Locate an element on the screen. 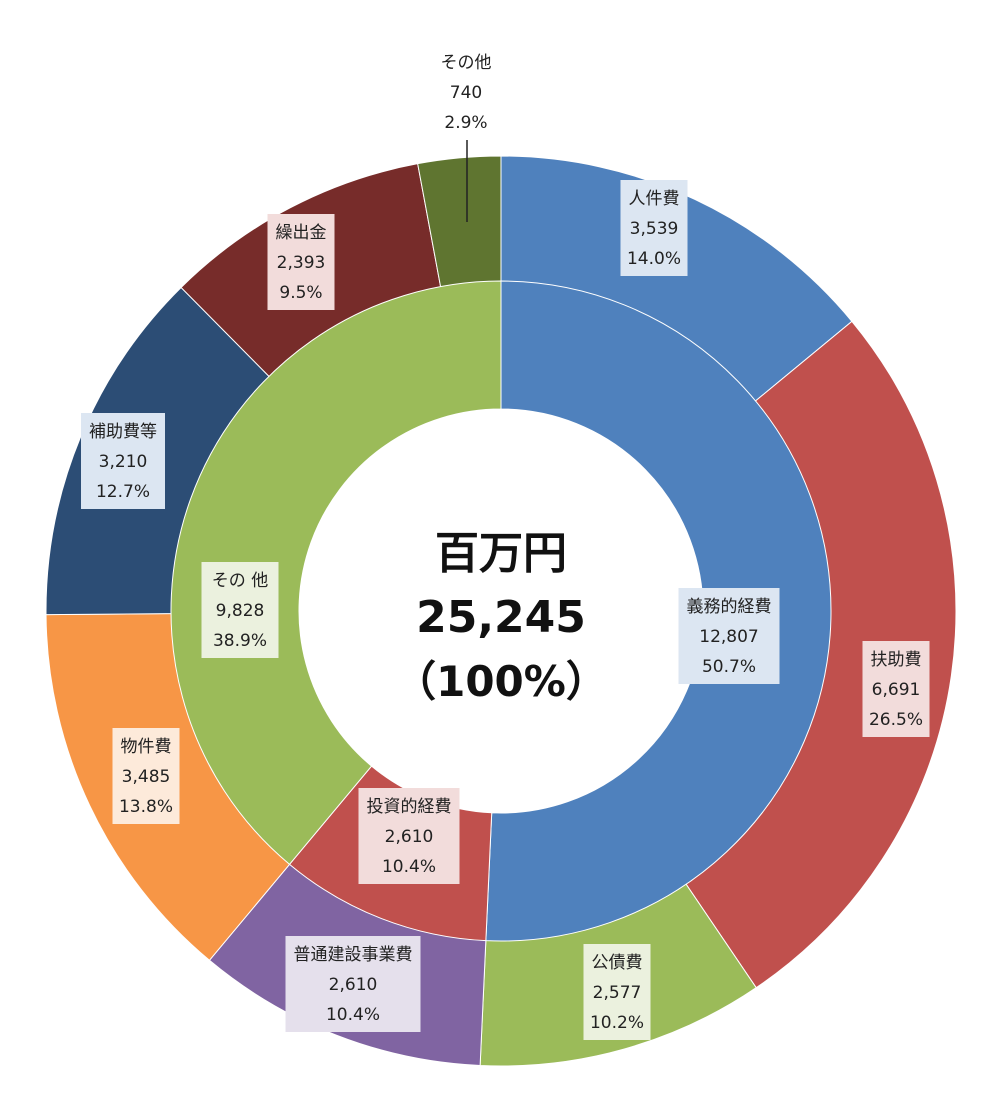 The image size is (985, 1102). outer-label-name-7: その他 is located at coordinates (466, 63).